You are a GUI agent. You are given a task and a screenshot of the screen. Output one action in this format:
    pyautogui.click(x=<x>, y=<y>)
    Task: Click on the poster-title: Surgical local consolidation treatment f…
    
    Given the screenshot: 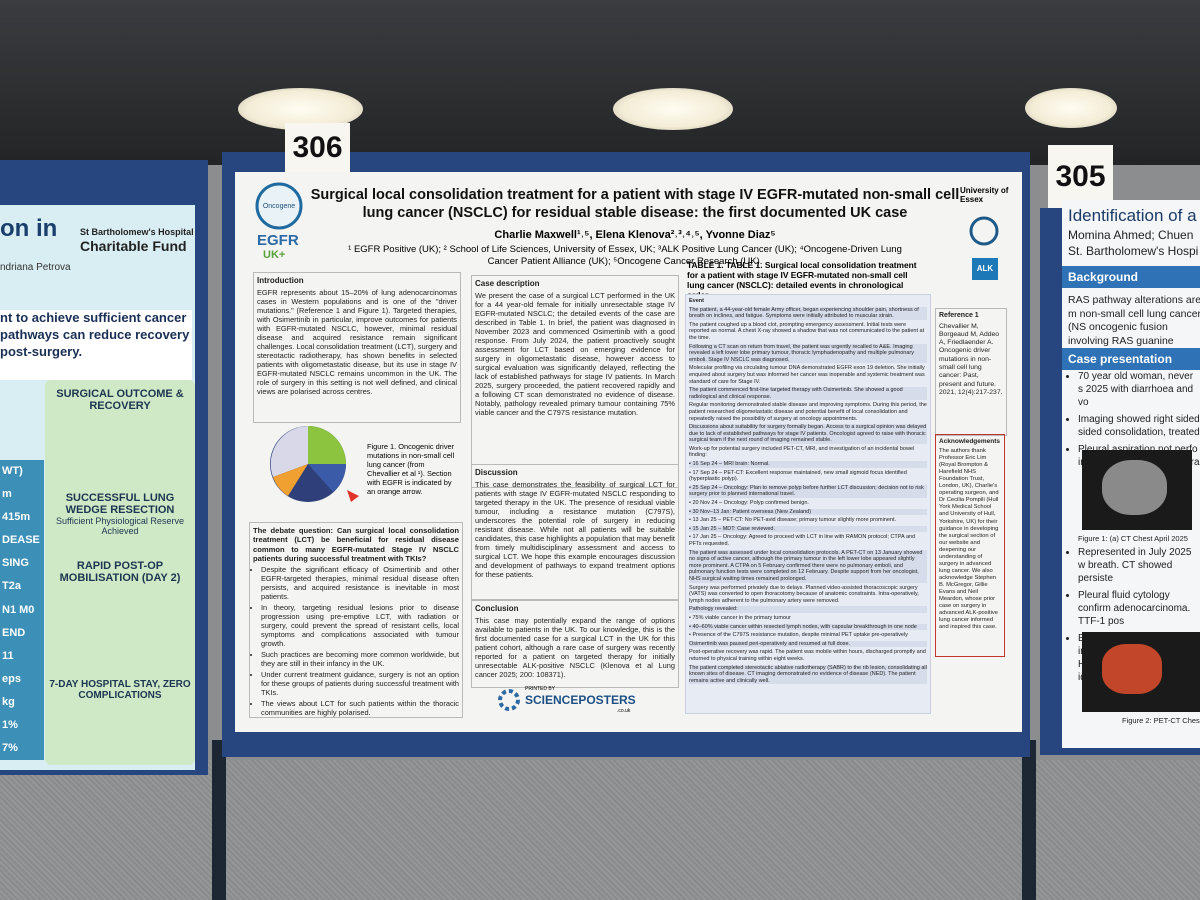 What is the action you would take?
    pyautogui.click(x=635, y=204)
    